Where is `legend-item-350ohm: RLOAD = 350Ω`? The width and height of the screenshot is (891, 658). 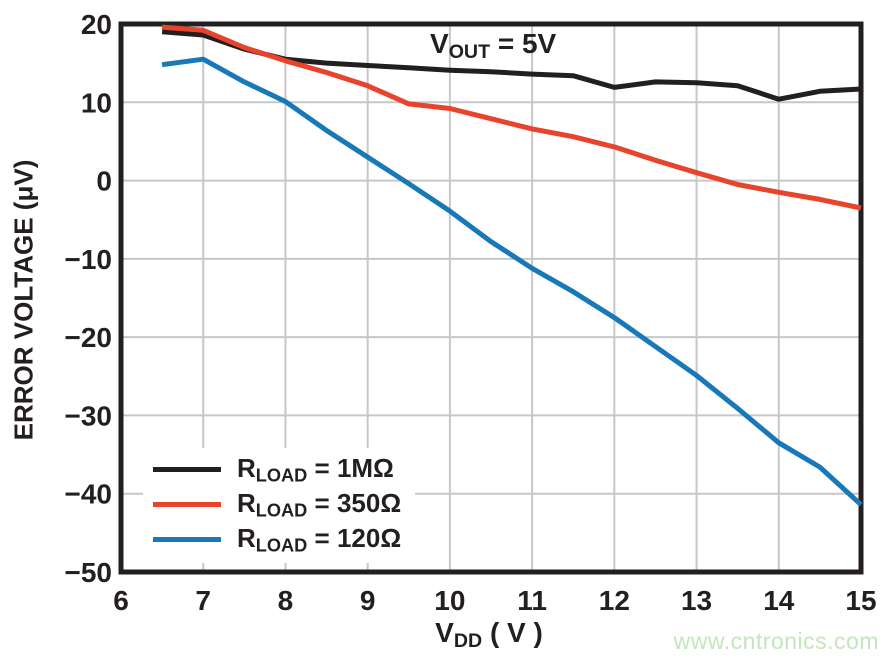
legend-item-350ohm: RLOAD = 350Ω is located at coordinates (277, 504).